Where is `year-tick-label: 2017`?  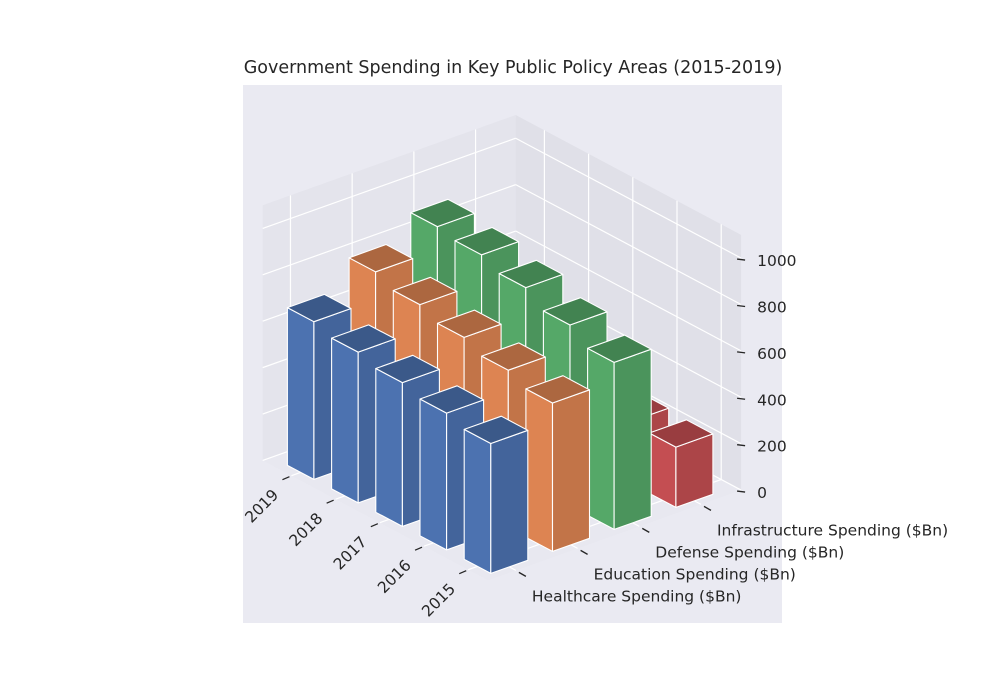
year-tick-label: 2017 is located at coordinates (350, 553).